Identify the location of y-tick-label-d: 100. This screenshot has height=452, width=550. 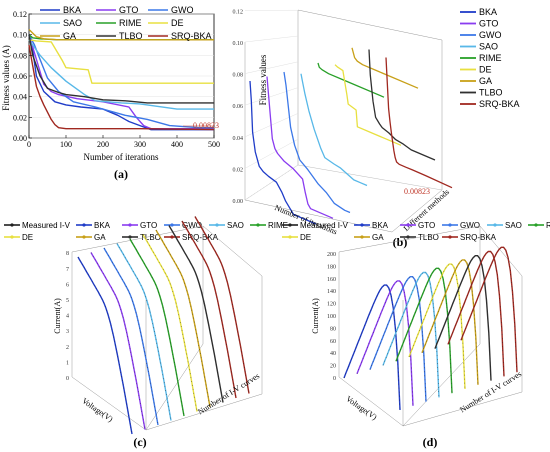
(331, 317).